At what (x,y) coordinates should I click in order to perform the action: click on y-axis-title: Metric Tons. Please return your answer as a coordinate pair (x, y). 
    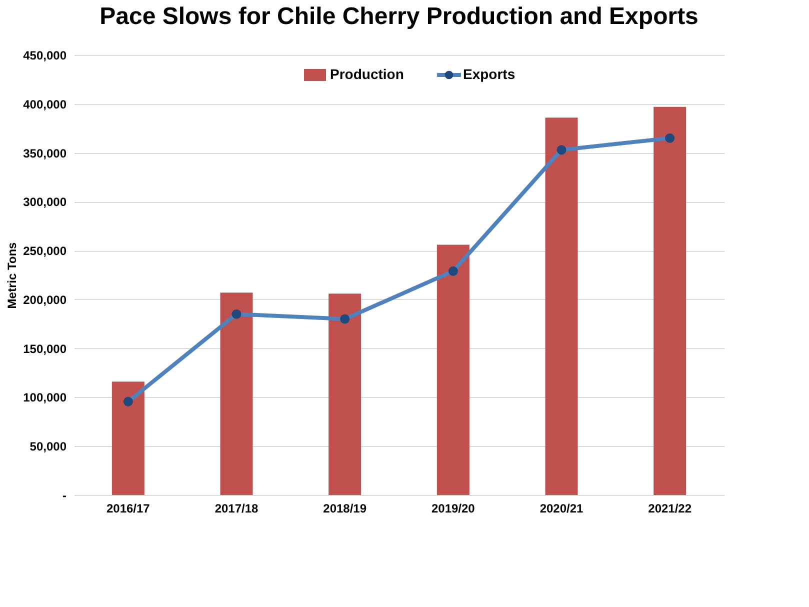
    Looking at the image, I should click on (12, 275).